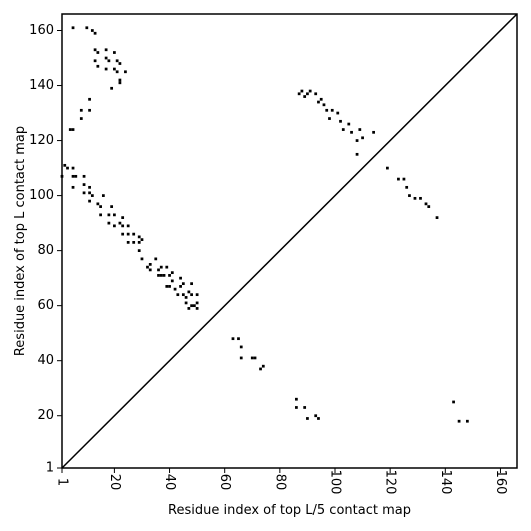 The width and height of the screenshot is (531, 531). What do you see at coordinates (41, 85) in the screenshot?
I see `y-tick-label: 140` at bounding box center [41, 85].